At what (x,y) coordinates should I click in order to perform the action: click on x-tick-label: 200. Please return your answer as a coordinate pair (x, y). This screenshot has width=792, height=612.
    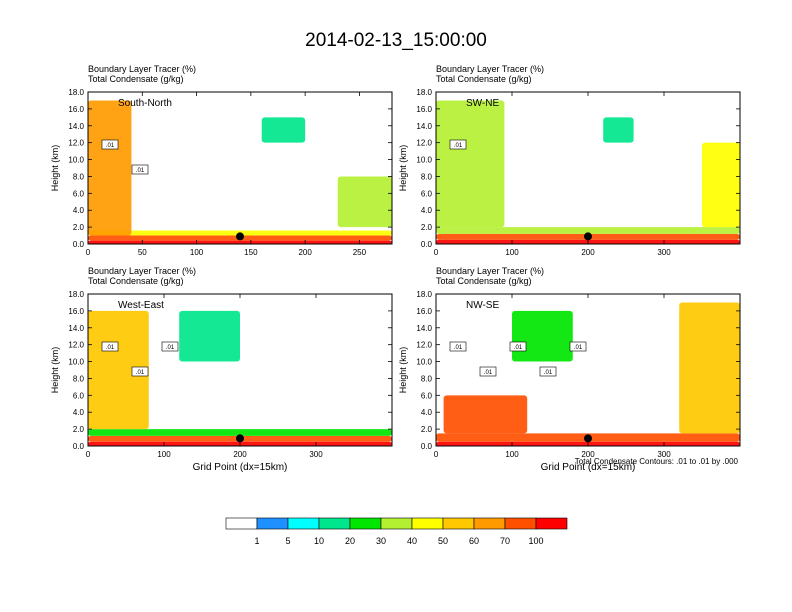
    Looking at the image, I should click on (240, 454).